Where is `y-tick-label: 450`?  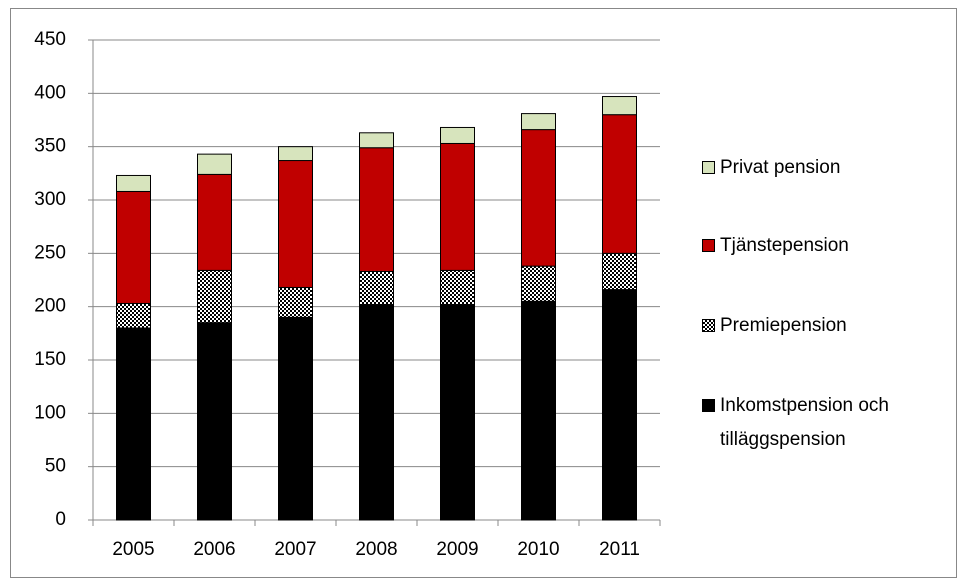 y-tick-label: 450 is located at coordinates (50, 39).